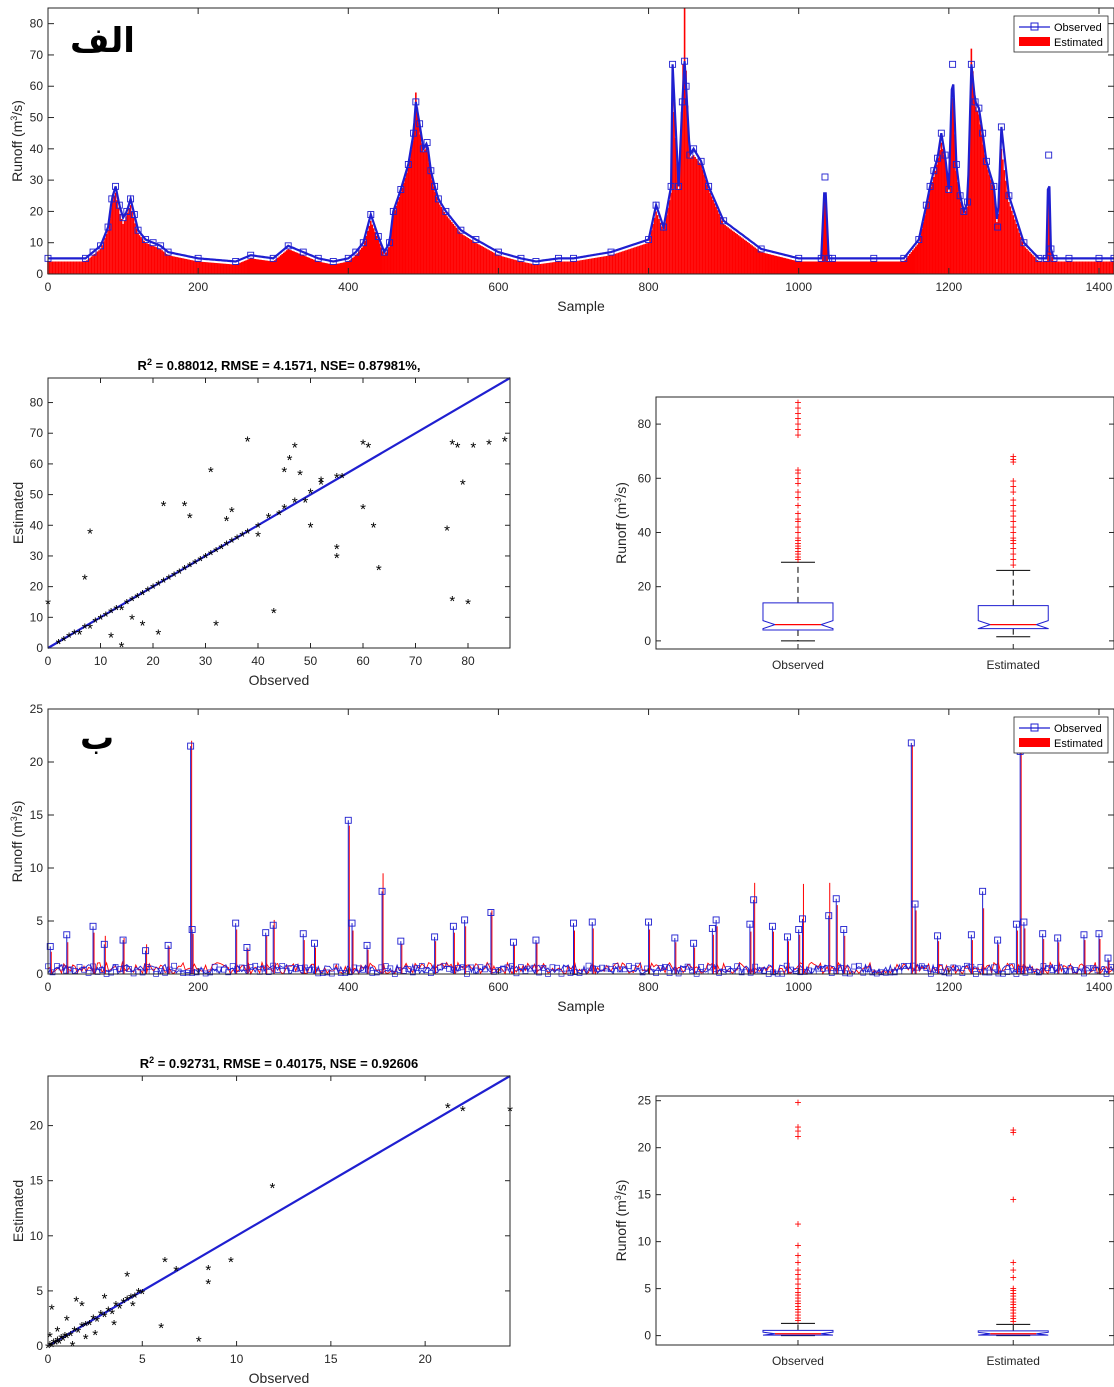 This screenshot has width=1114, height=1387. Describe the element at coordinates (647, 1289) in the screenshot. I see `y-tick-label: 5` at that location.